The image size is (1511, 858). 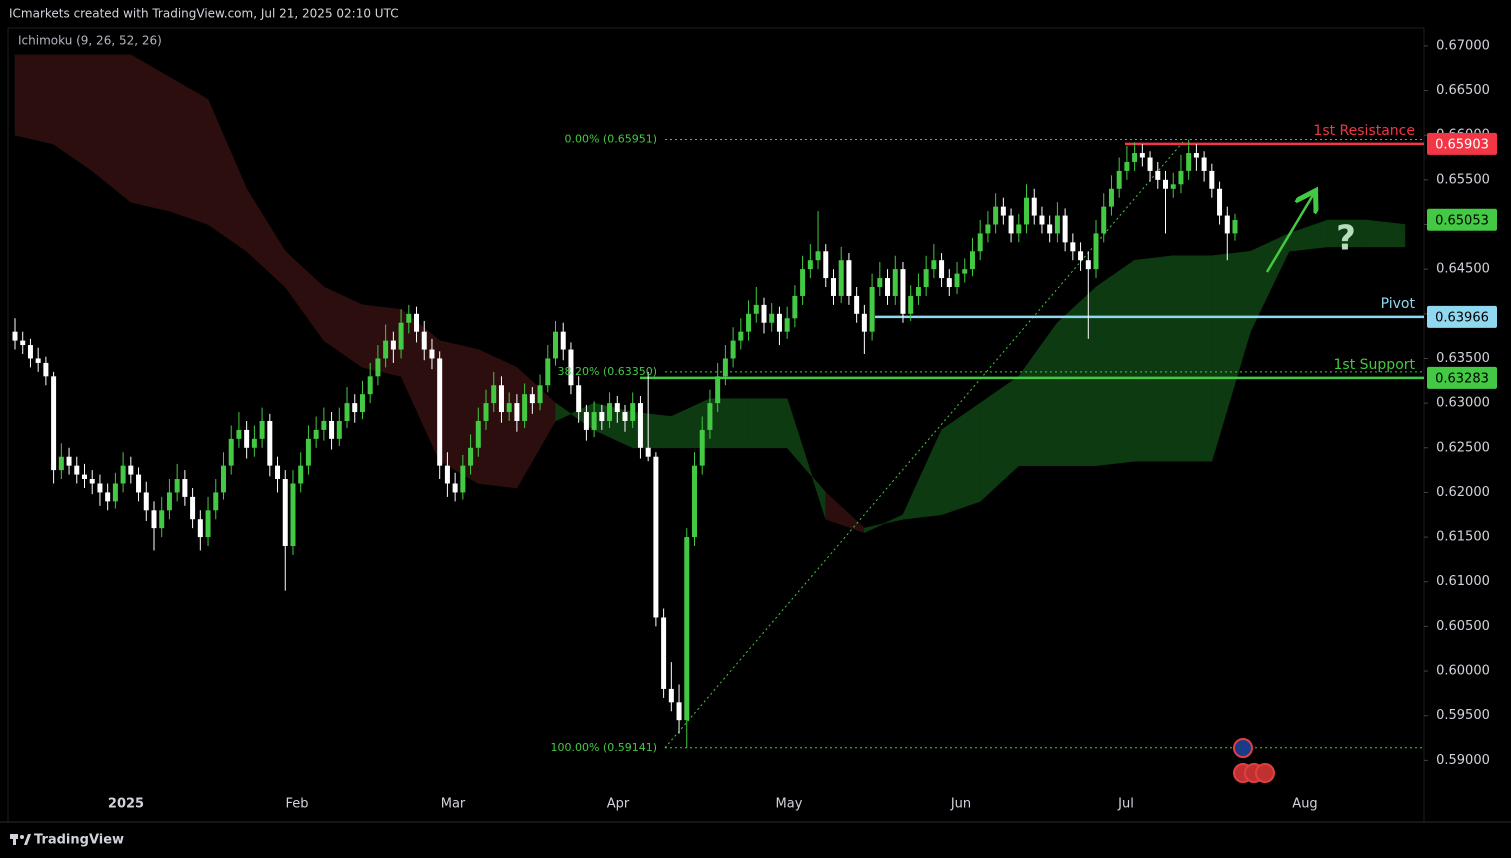 What do you see at coordinates (1375, 365) in the screenshot?
I see `level-name: 1st Support` at bounding box center [1375, 365].